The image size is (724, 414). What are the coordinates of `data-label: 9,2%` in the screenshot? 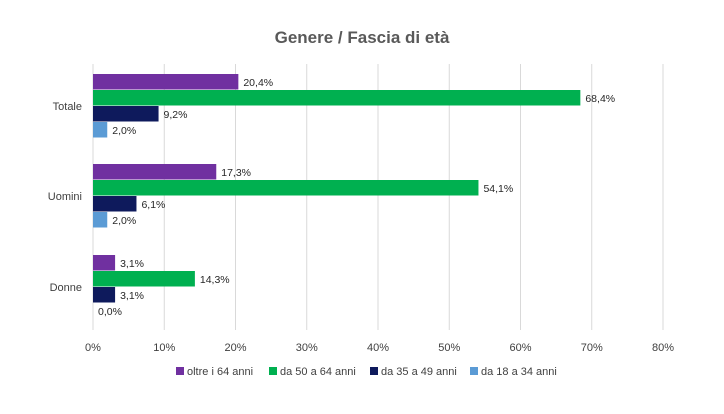 It's located at (176, 115).